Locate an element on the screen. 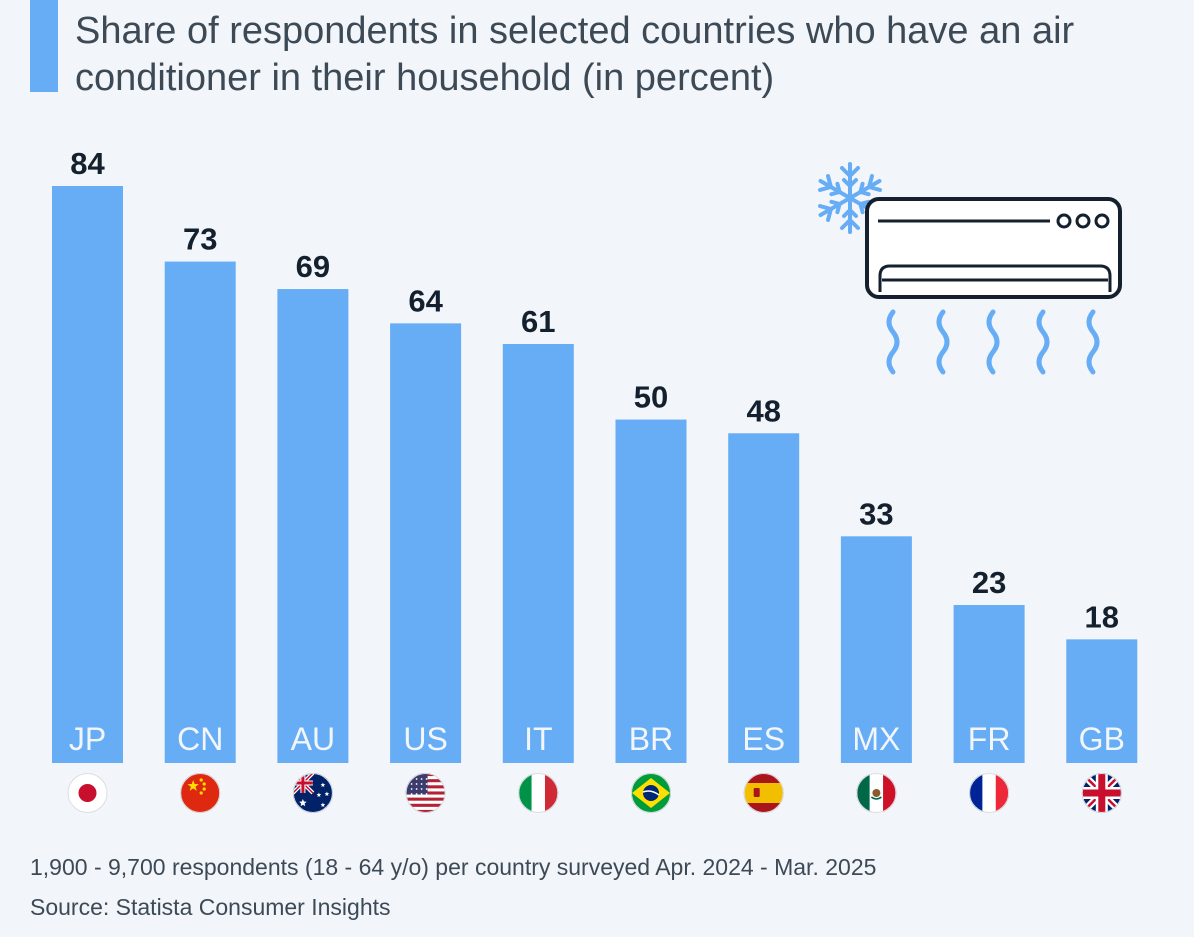 The height and width of the screenshot is (937, 1194). value-label: 61 is located at coordinates (538, 321).